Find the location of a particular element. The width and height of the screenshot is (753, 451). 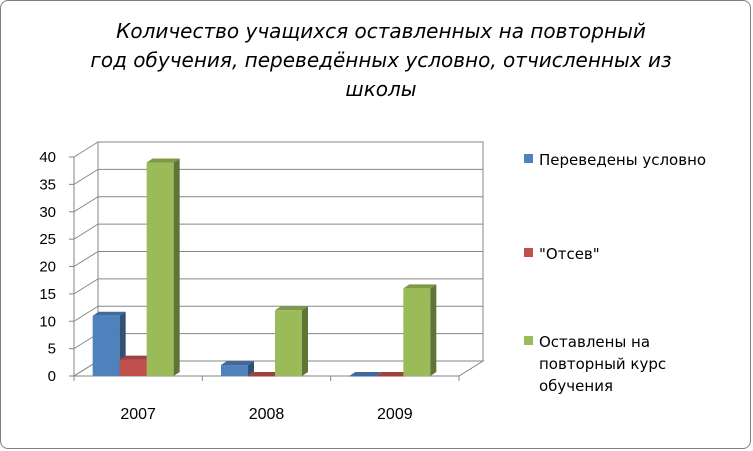

legend-label: Переведены условно is located at coordinates (622, 160).